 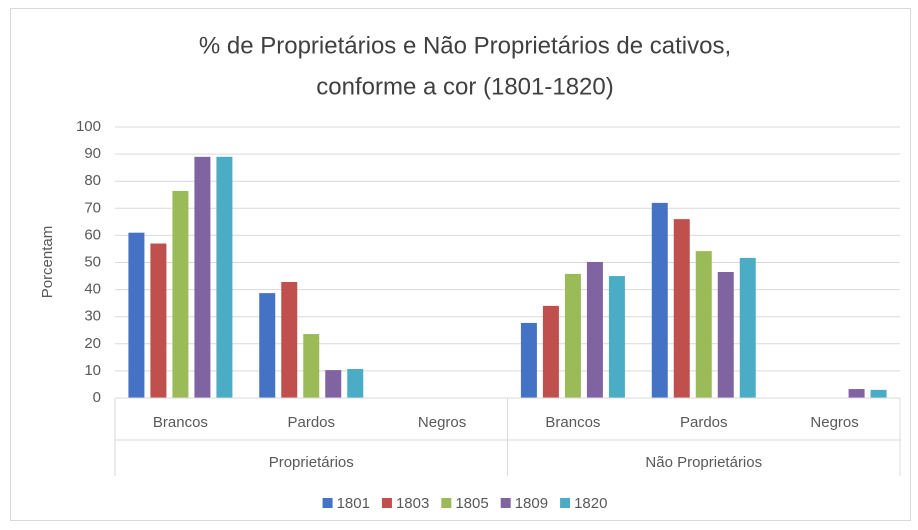 I want to click on group-label: Não Proprietários, so click(x=703, y=462).